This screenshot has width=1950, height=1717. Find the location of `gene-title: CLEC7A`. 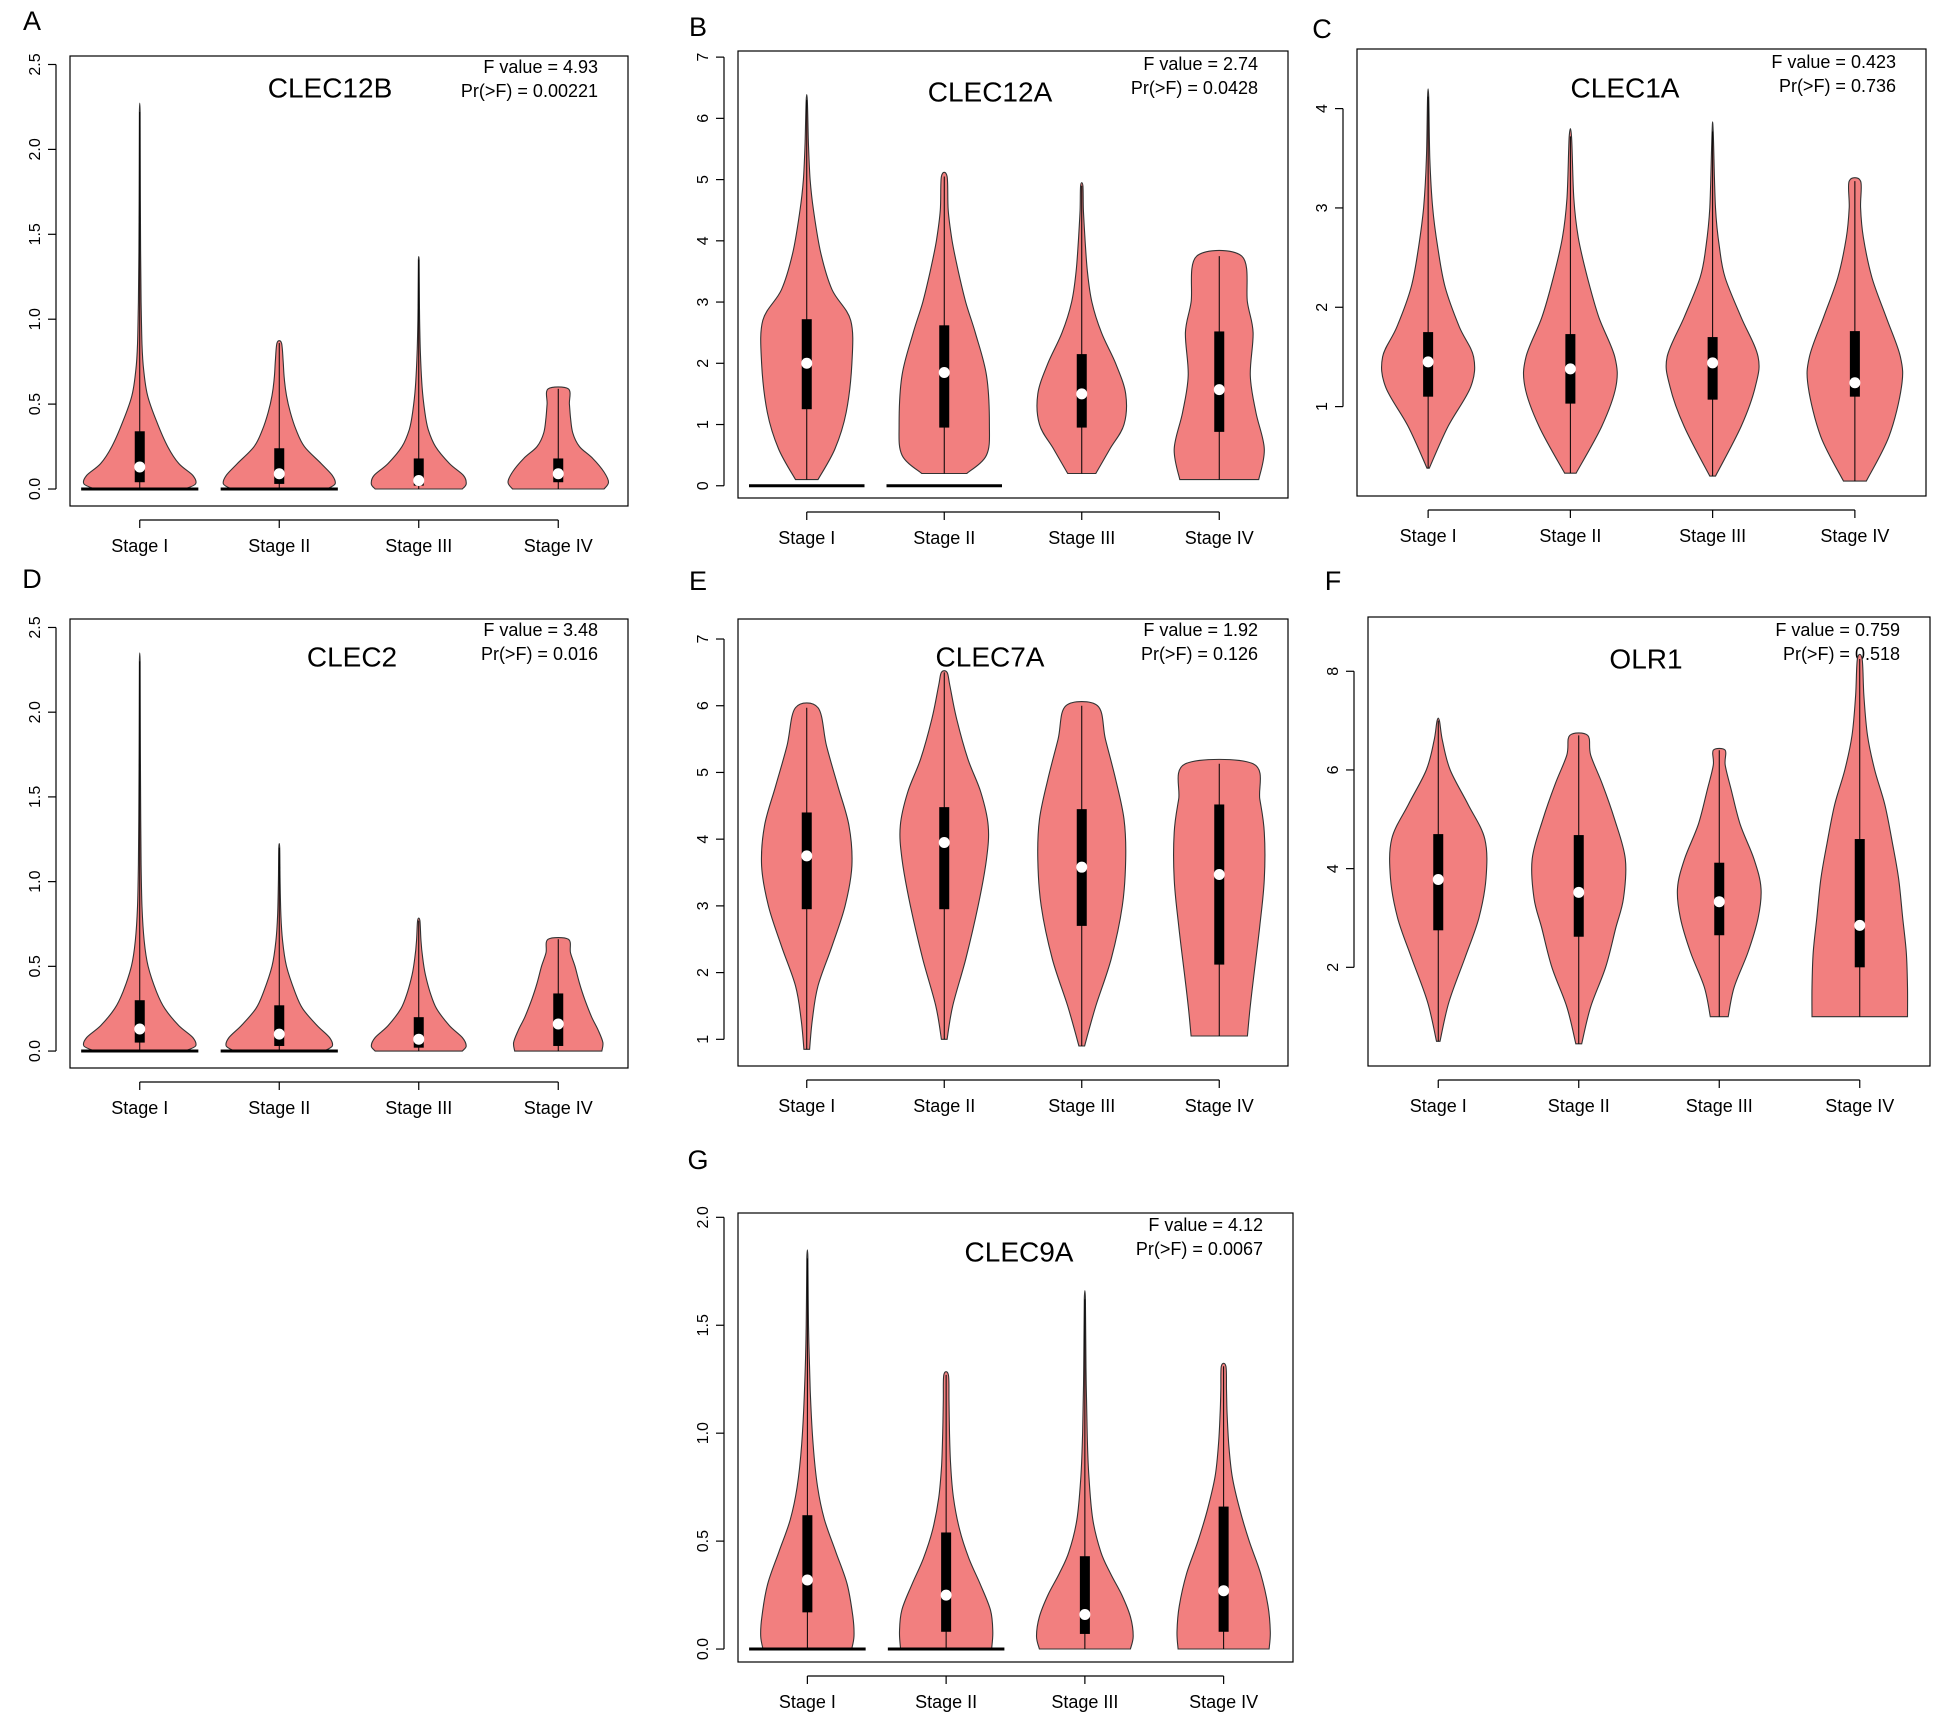

gene-title: CLEC7A is located at coordinates (990, 656).